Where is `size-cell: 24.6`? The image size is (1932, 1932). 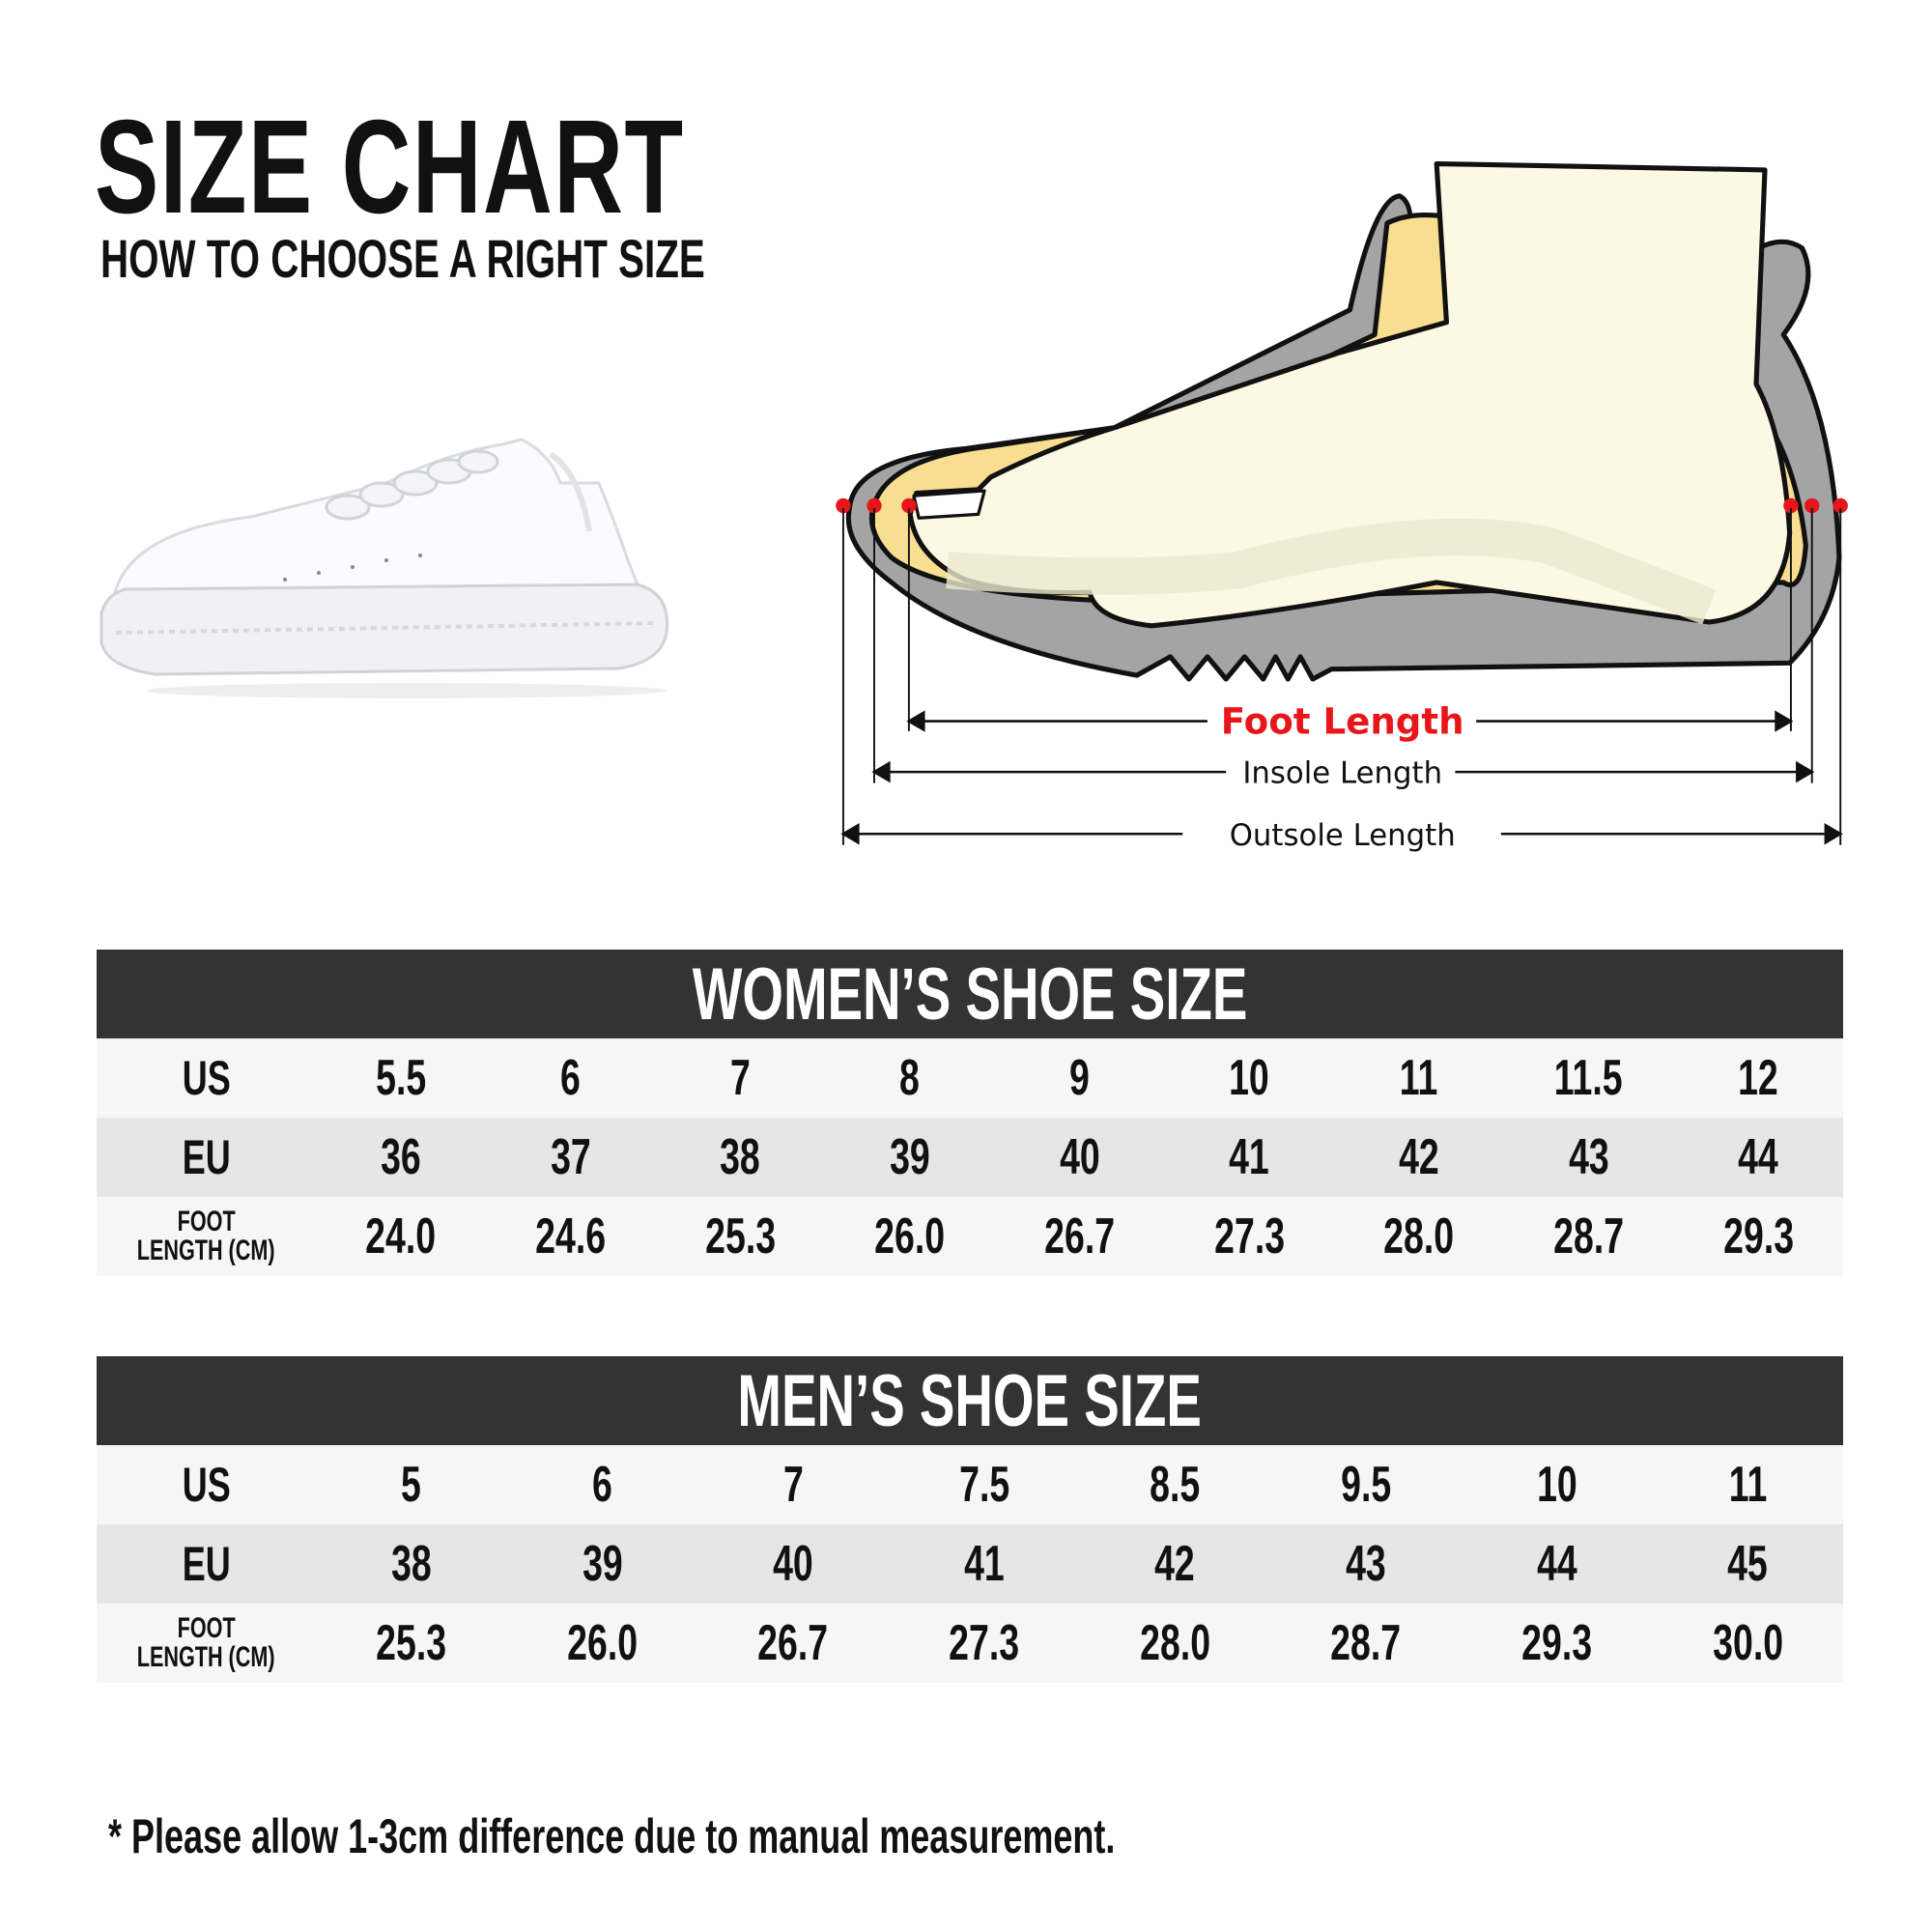 size-cell: 24.6 is located at coordinates (570, 1236).